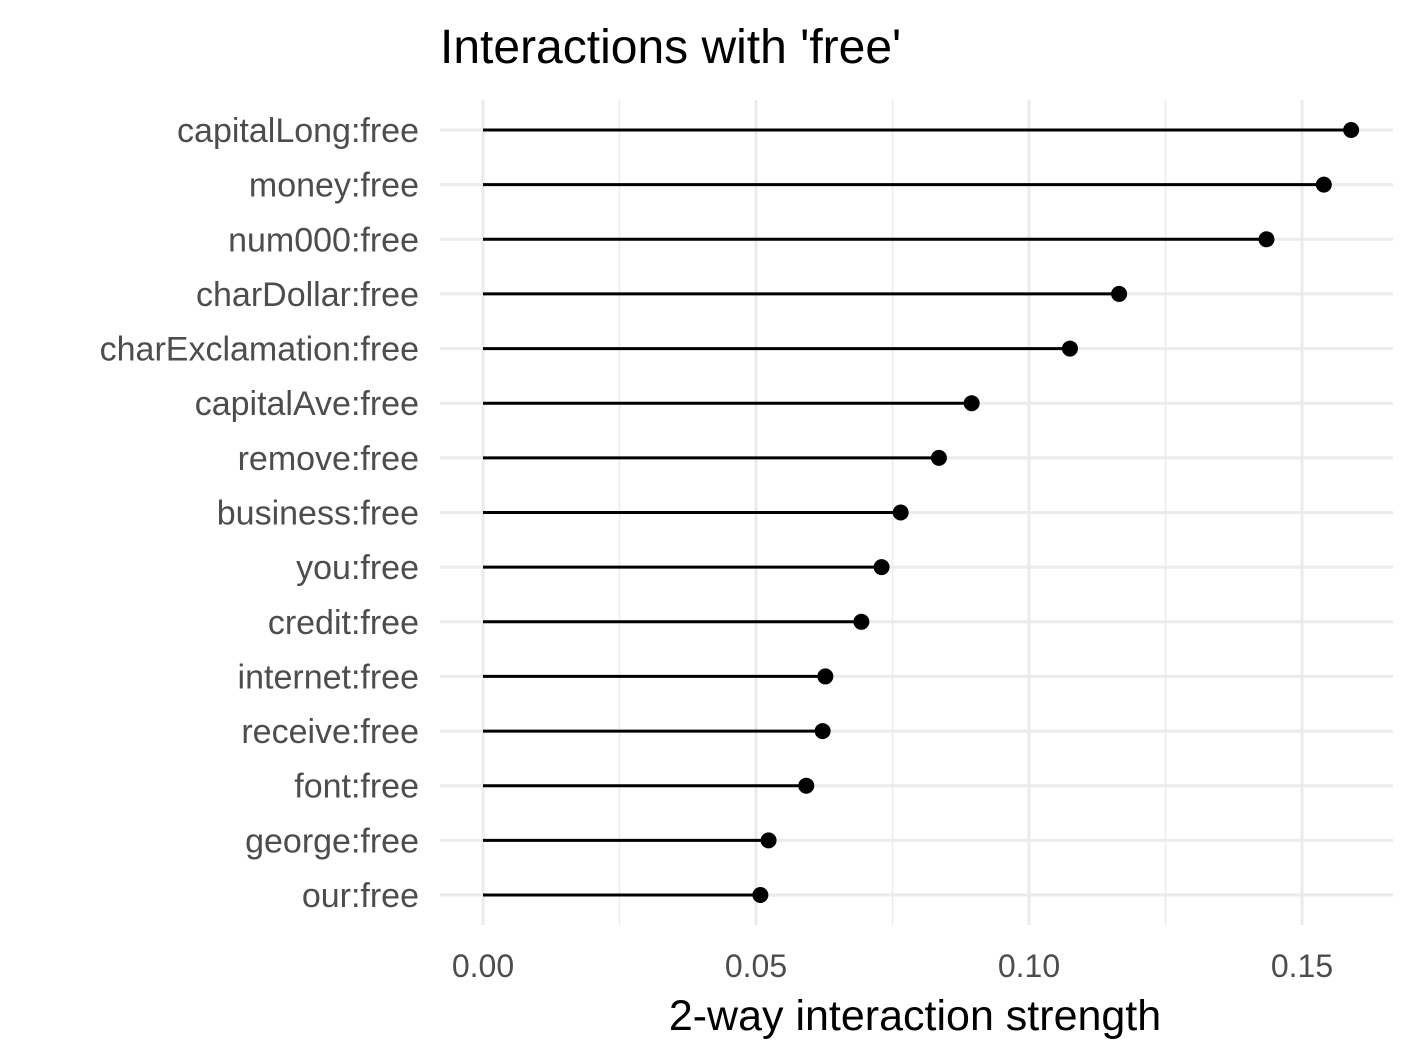 This screenshot has height=1062, width=1417. I want to click on y-category-label: george:free, so click(332, 841).